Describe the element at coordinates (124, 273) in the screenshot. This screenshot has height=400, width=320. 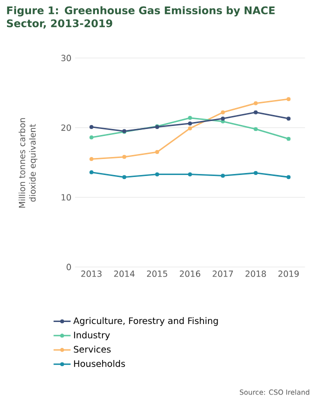
I see `x-tick-label: 2014` at that location.